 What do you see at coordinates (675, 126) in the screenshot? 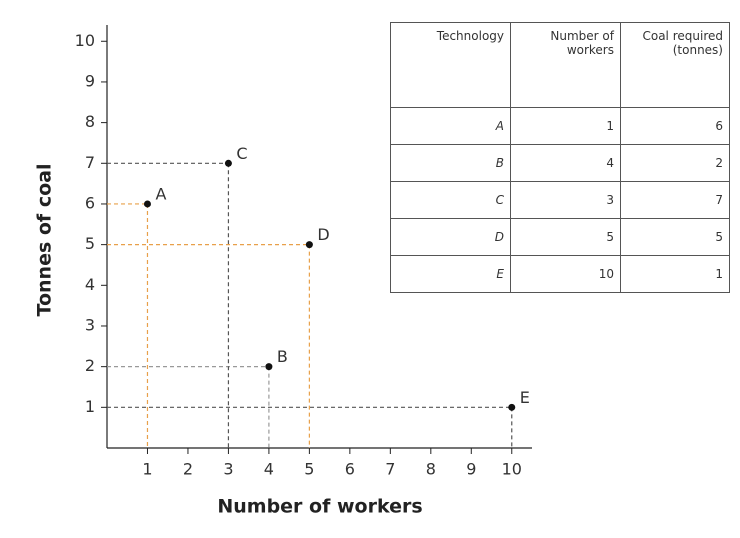
I see `table-cell: 6` at bounding box center [675, 126].